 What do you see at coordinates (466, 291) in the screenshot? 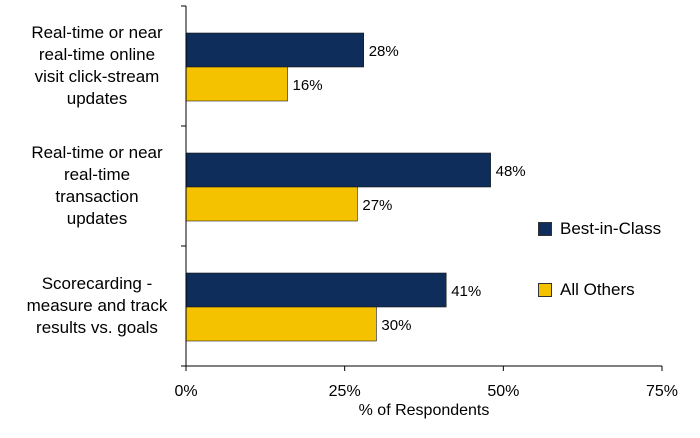
I see `value-label-best-in-class-2: 41%` at bounding box center [466, 291].